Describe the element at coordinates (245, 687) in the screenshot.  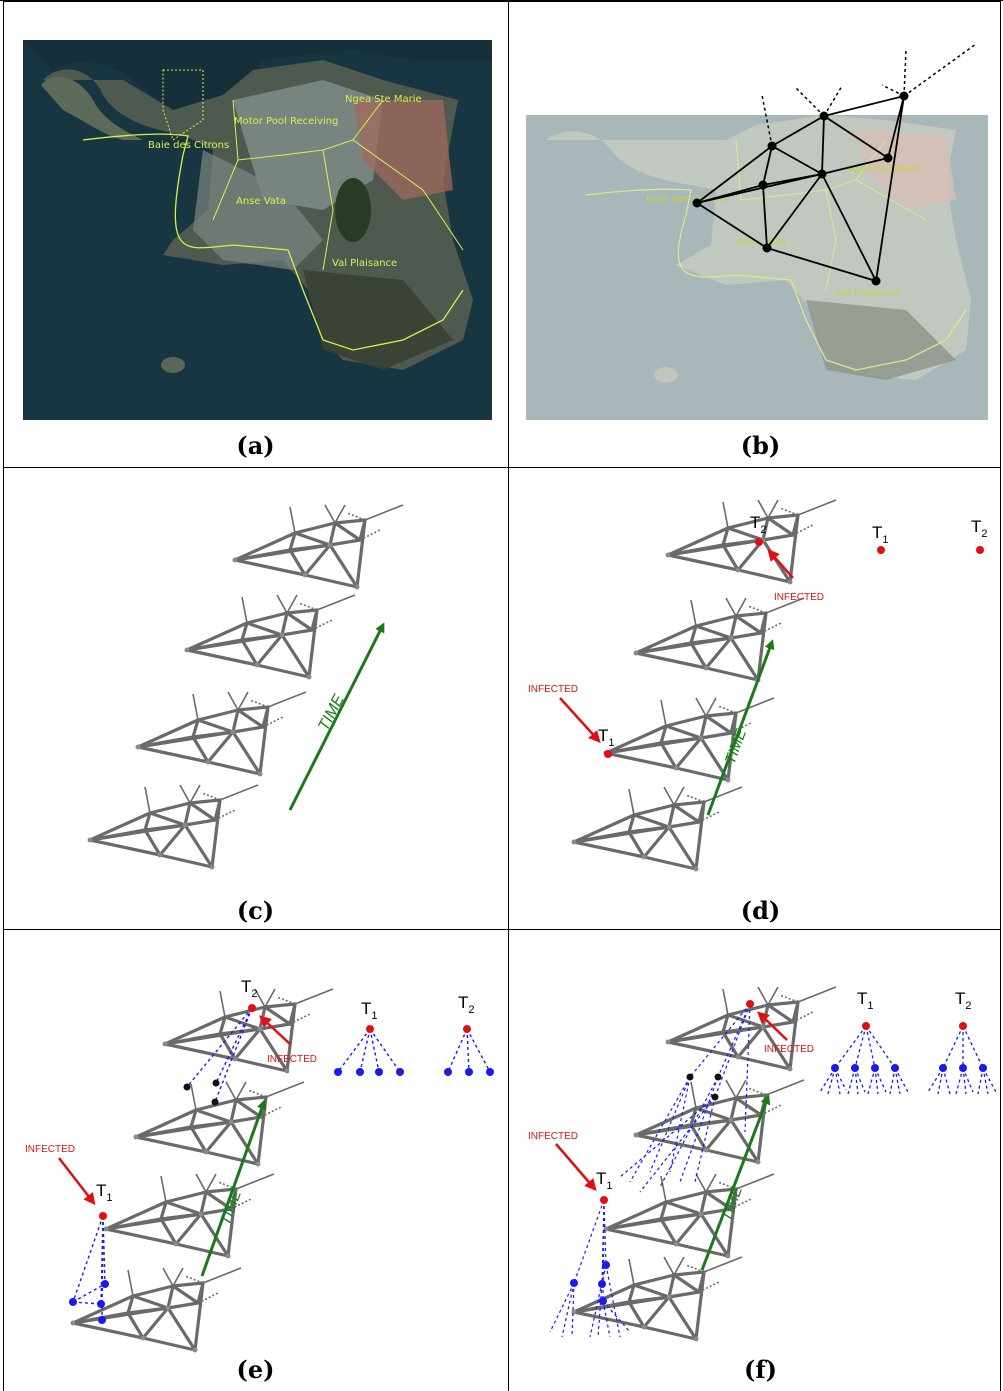
I see `panel-c-time-layers: TIME` at that location.